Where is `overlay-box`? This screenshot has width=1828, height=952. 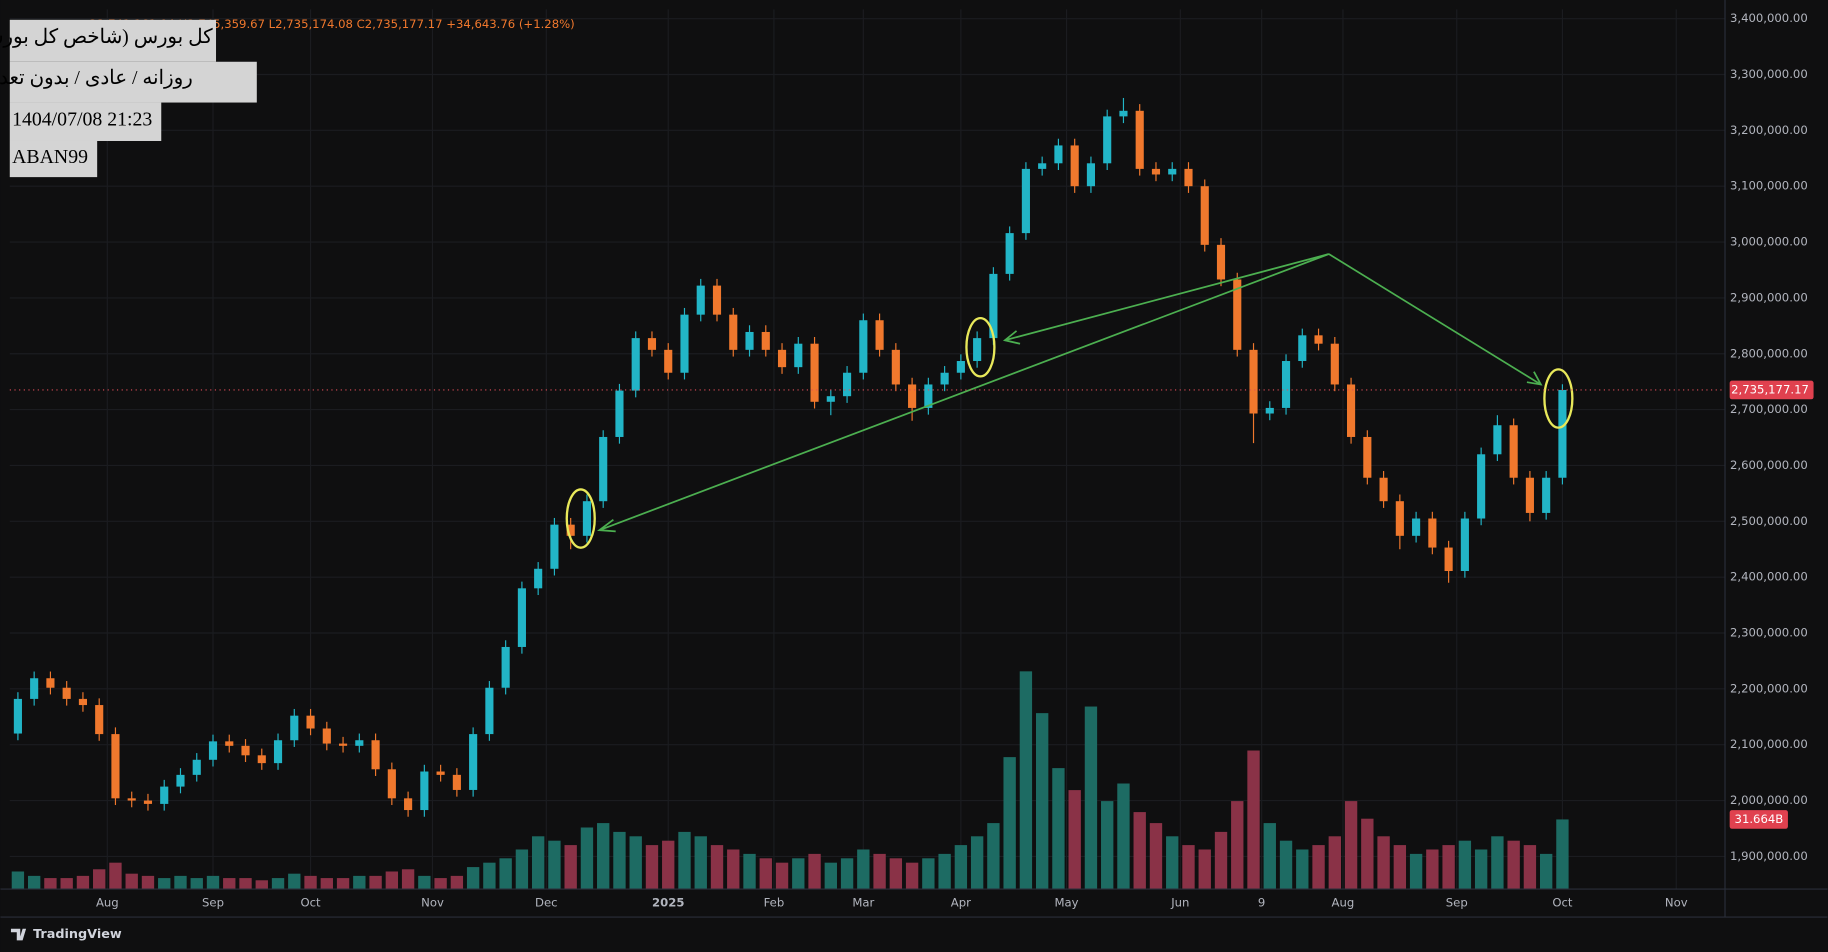
overlay-box is located at coordinates (53, 159).